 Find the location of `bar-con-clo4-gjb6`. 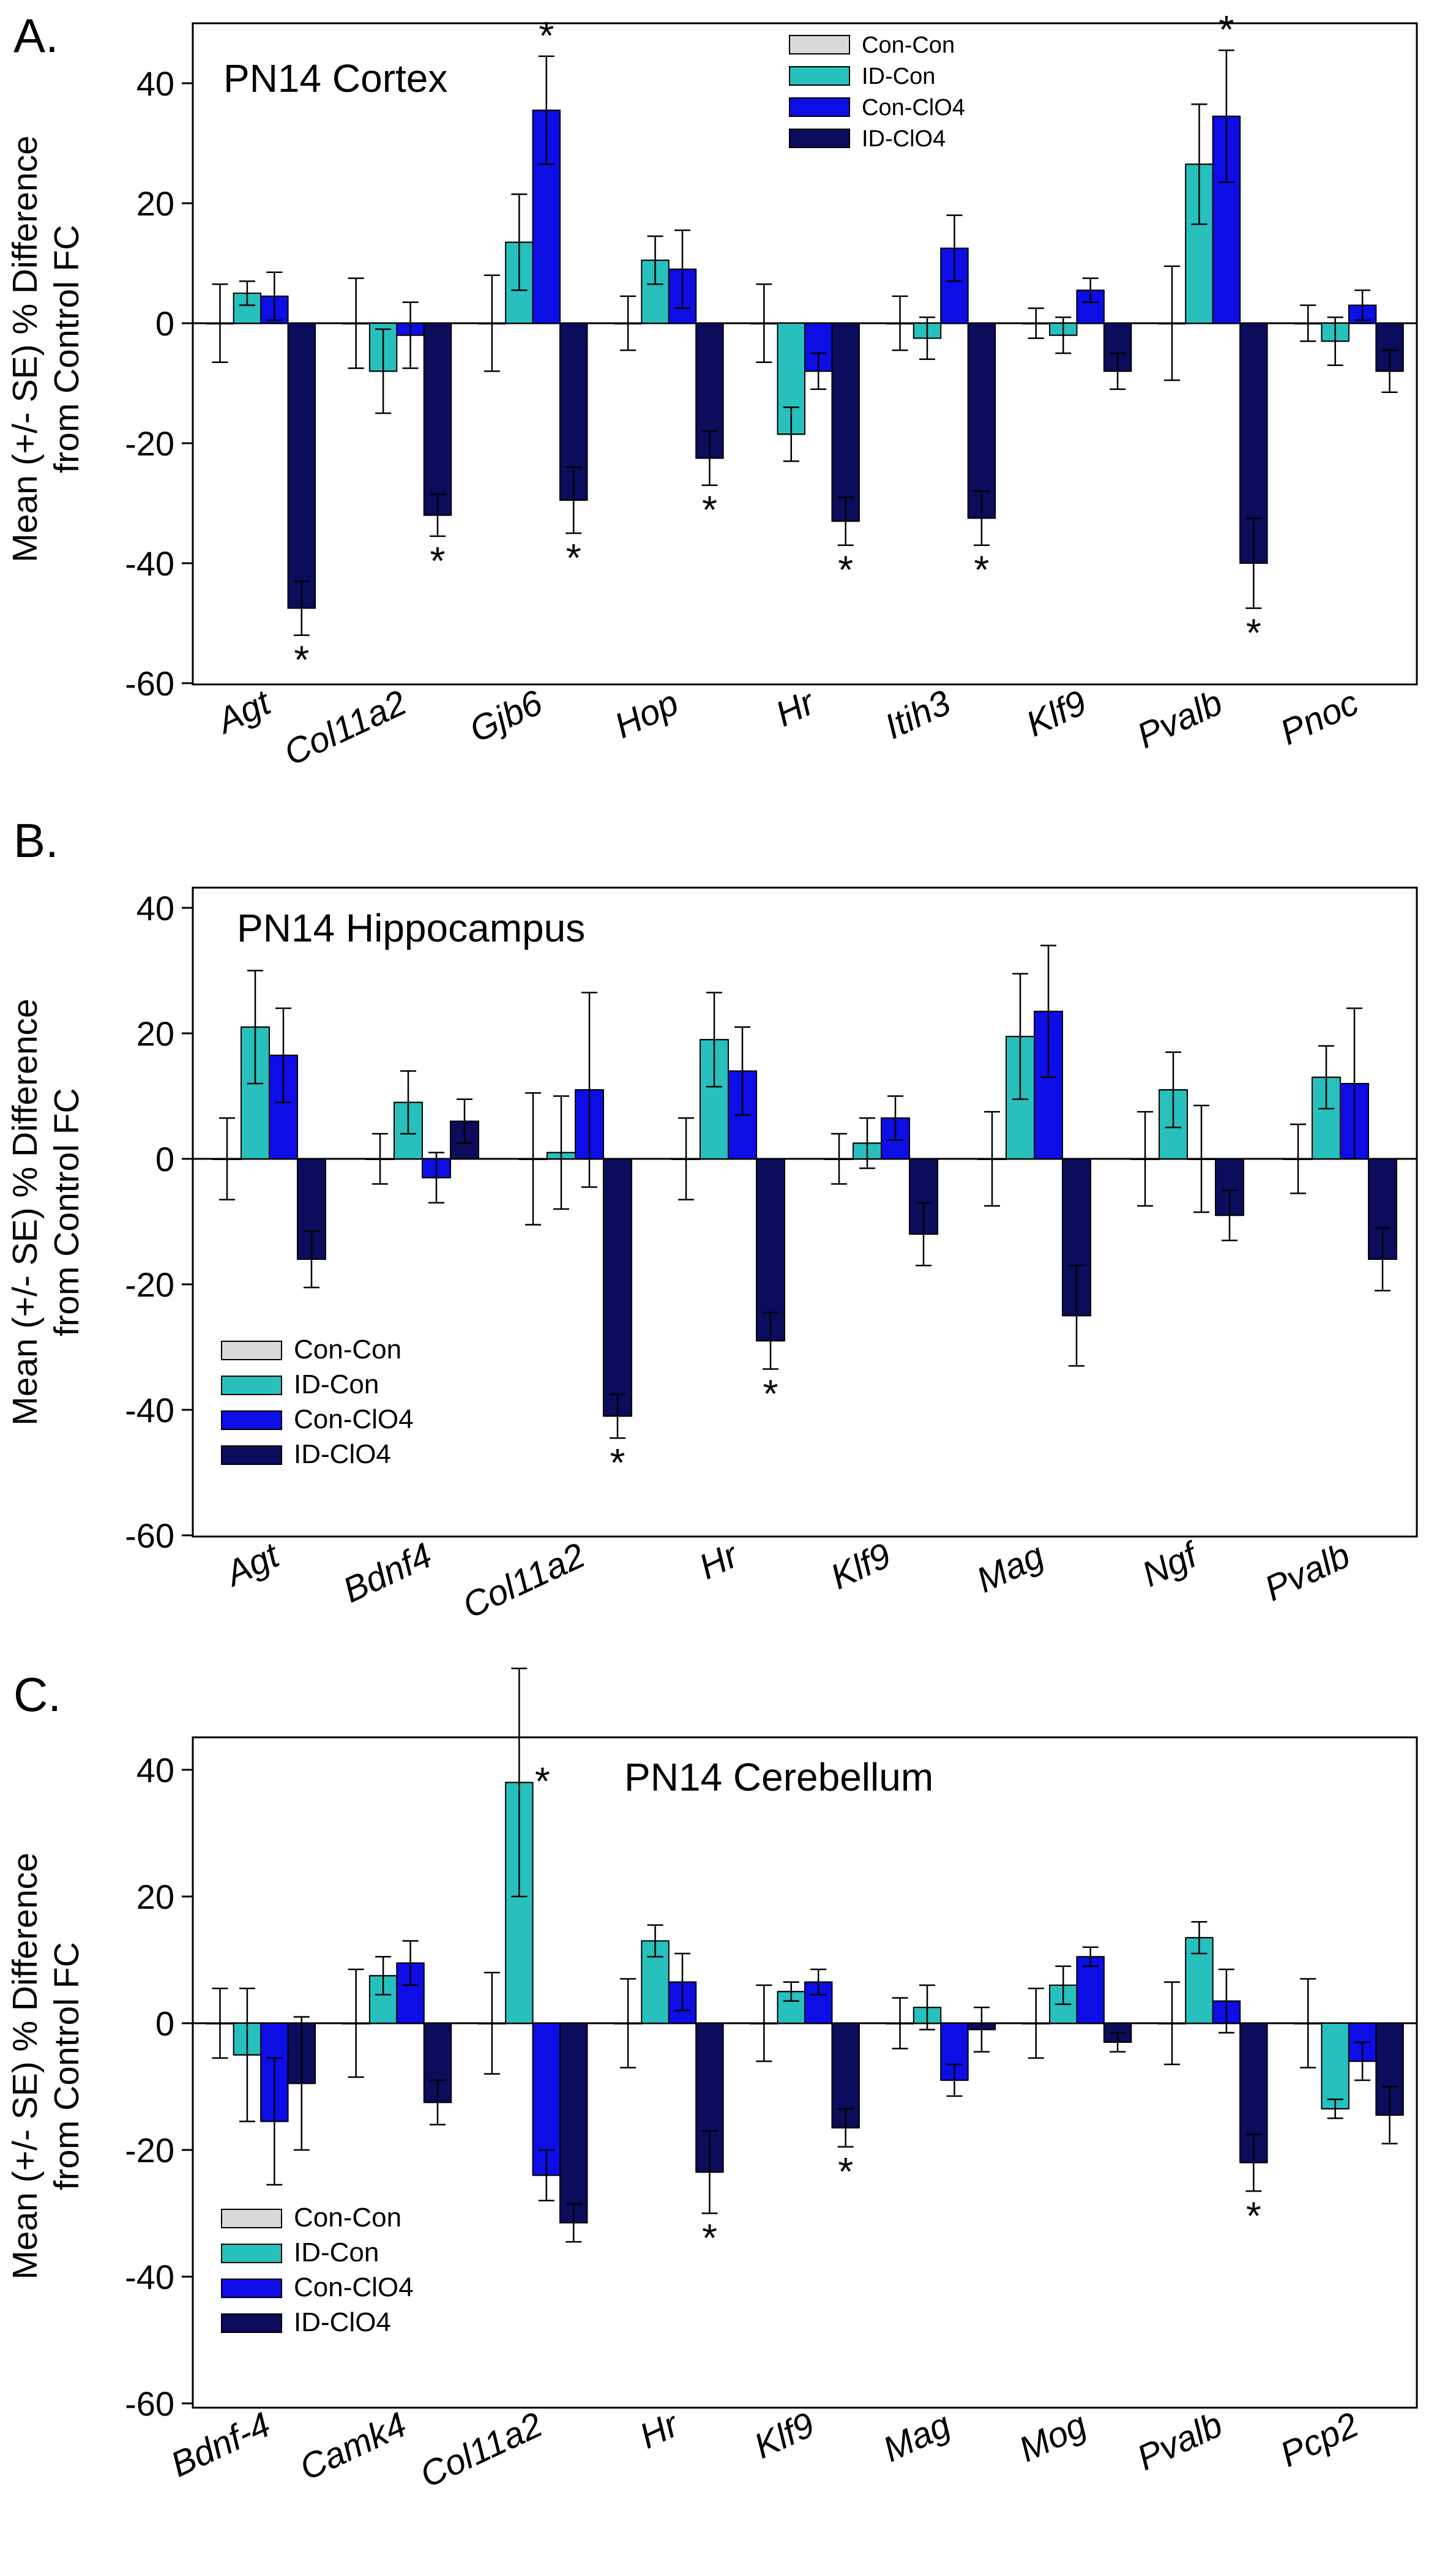

bar-con-clo4-gjb6 is located at coordinates (546, 217).